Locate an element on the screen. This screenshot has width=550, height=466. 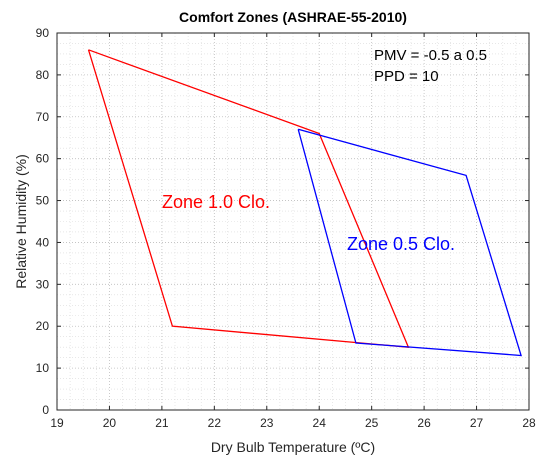
x-tick-label: 19 is located at coordinates (57, 423).